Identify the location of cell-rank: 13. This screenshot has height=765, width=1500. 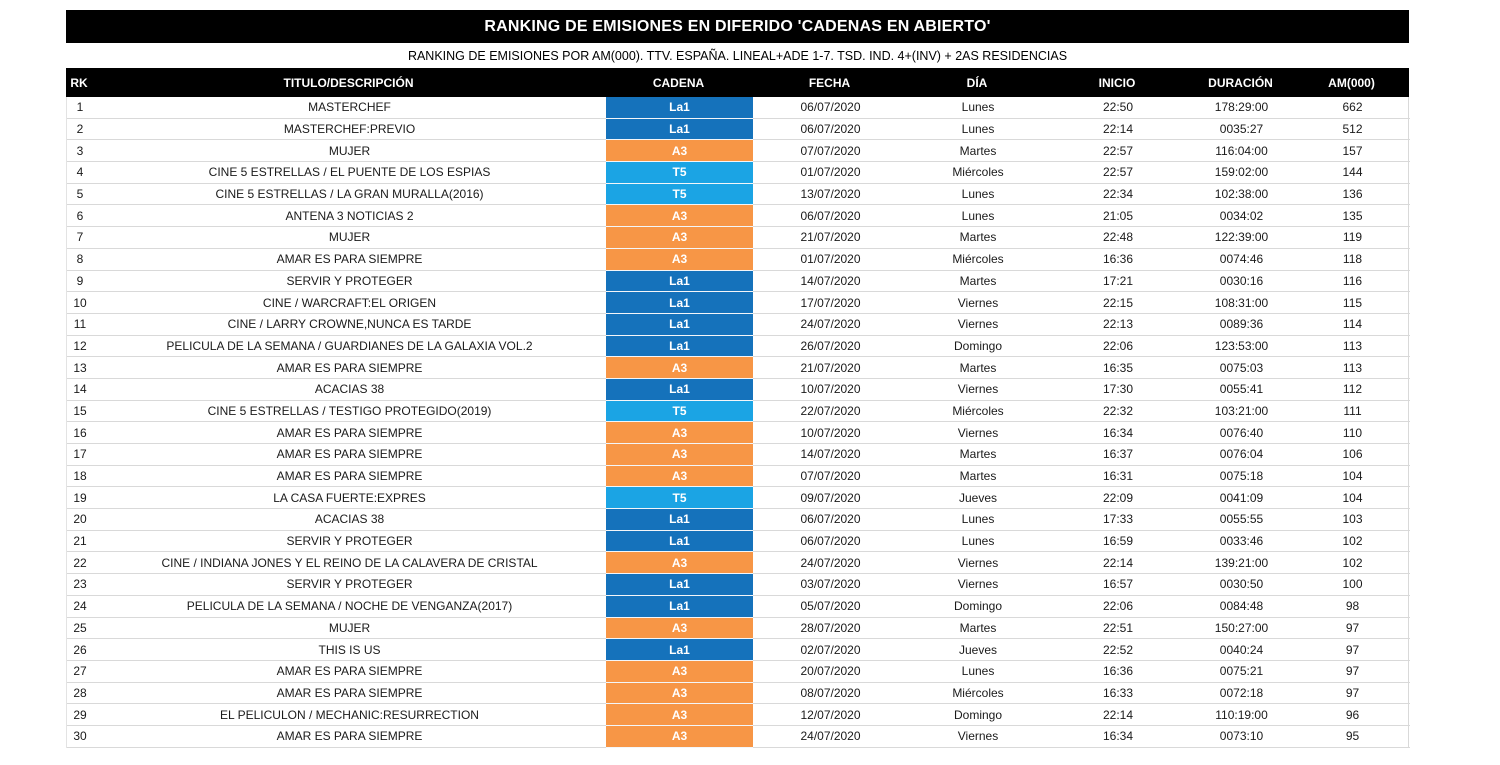
(80, 368).